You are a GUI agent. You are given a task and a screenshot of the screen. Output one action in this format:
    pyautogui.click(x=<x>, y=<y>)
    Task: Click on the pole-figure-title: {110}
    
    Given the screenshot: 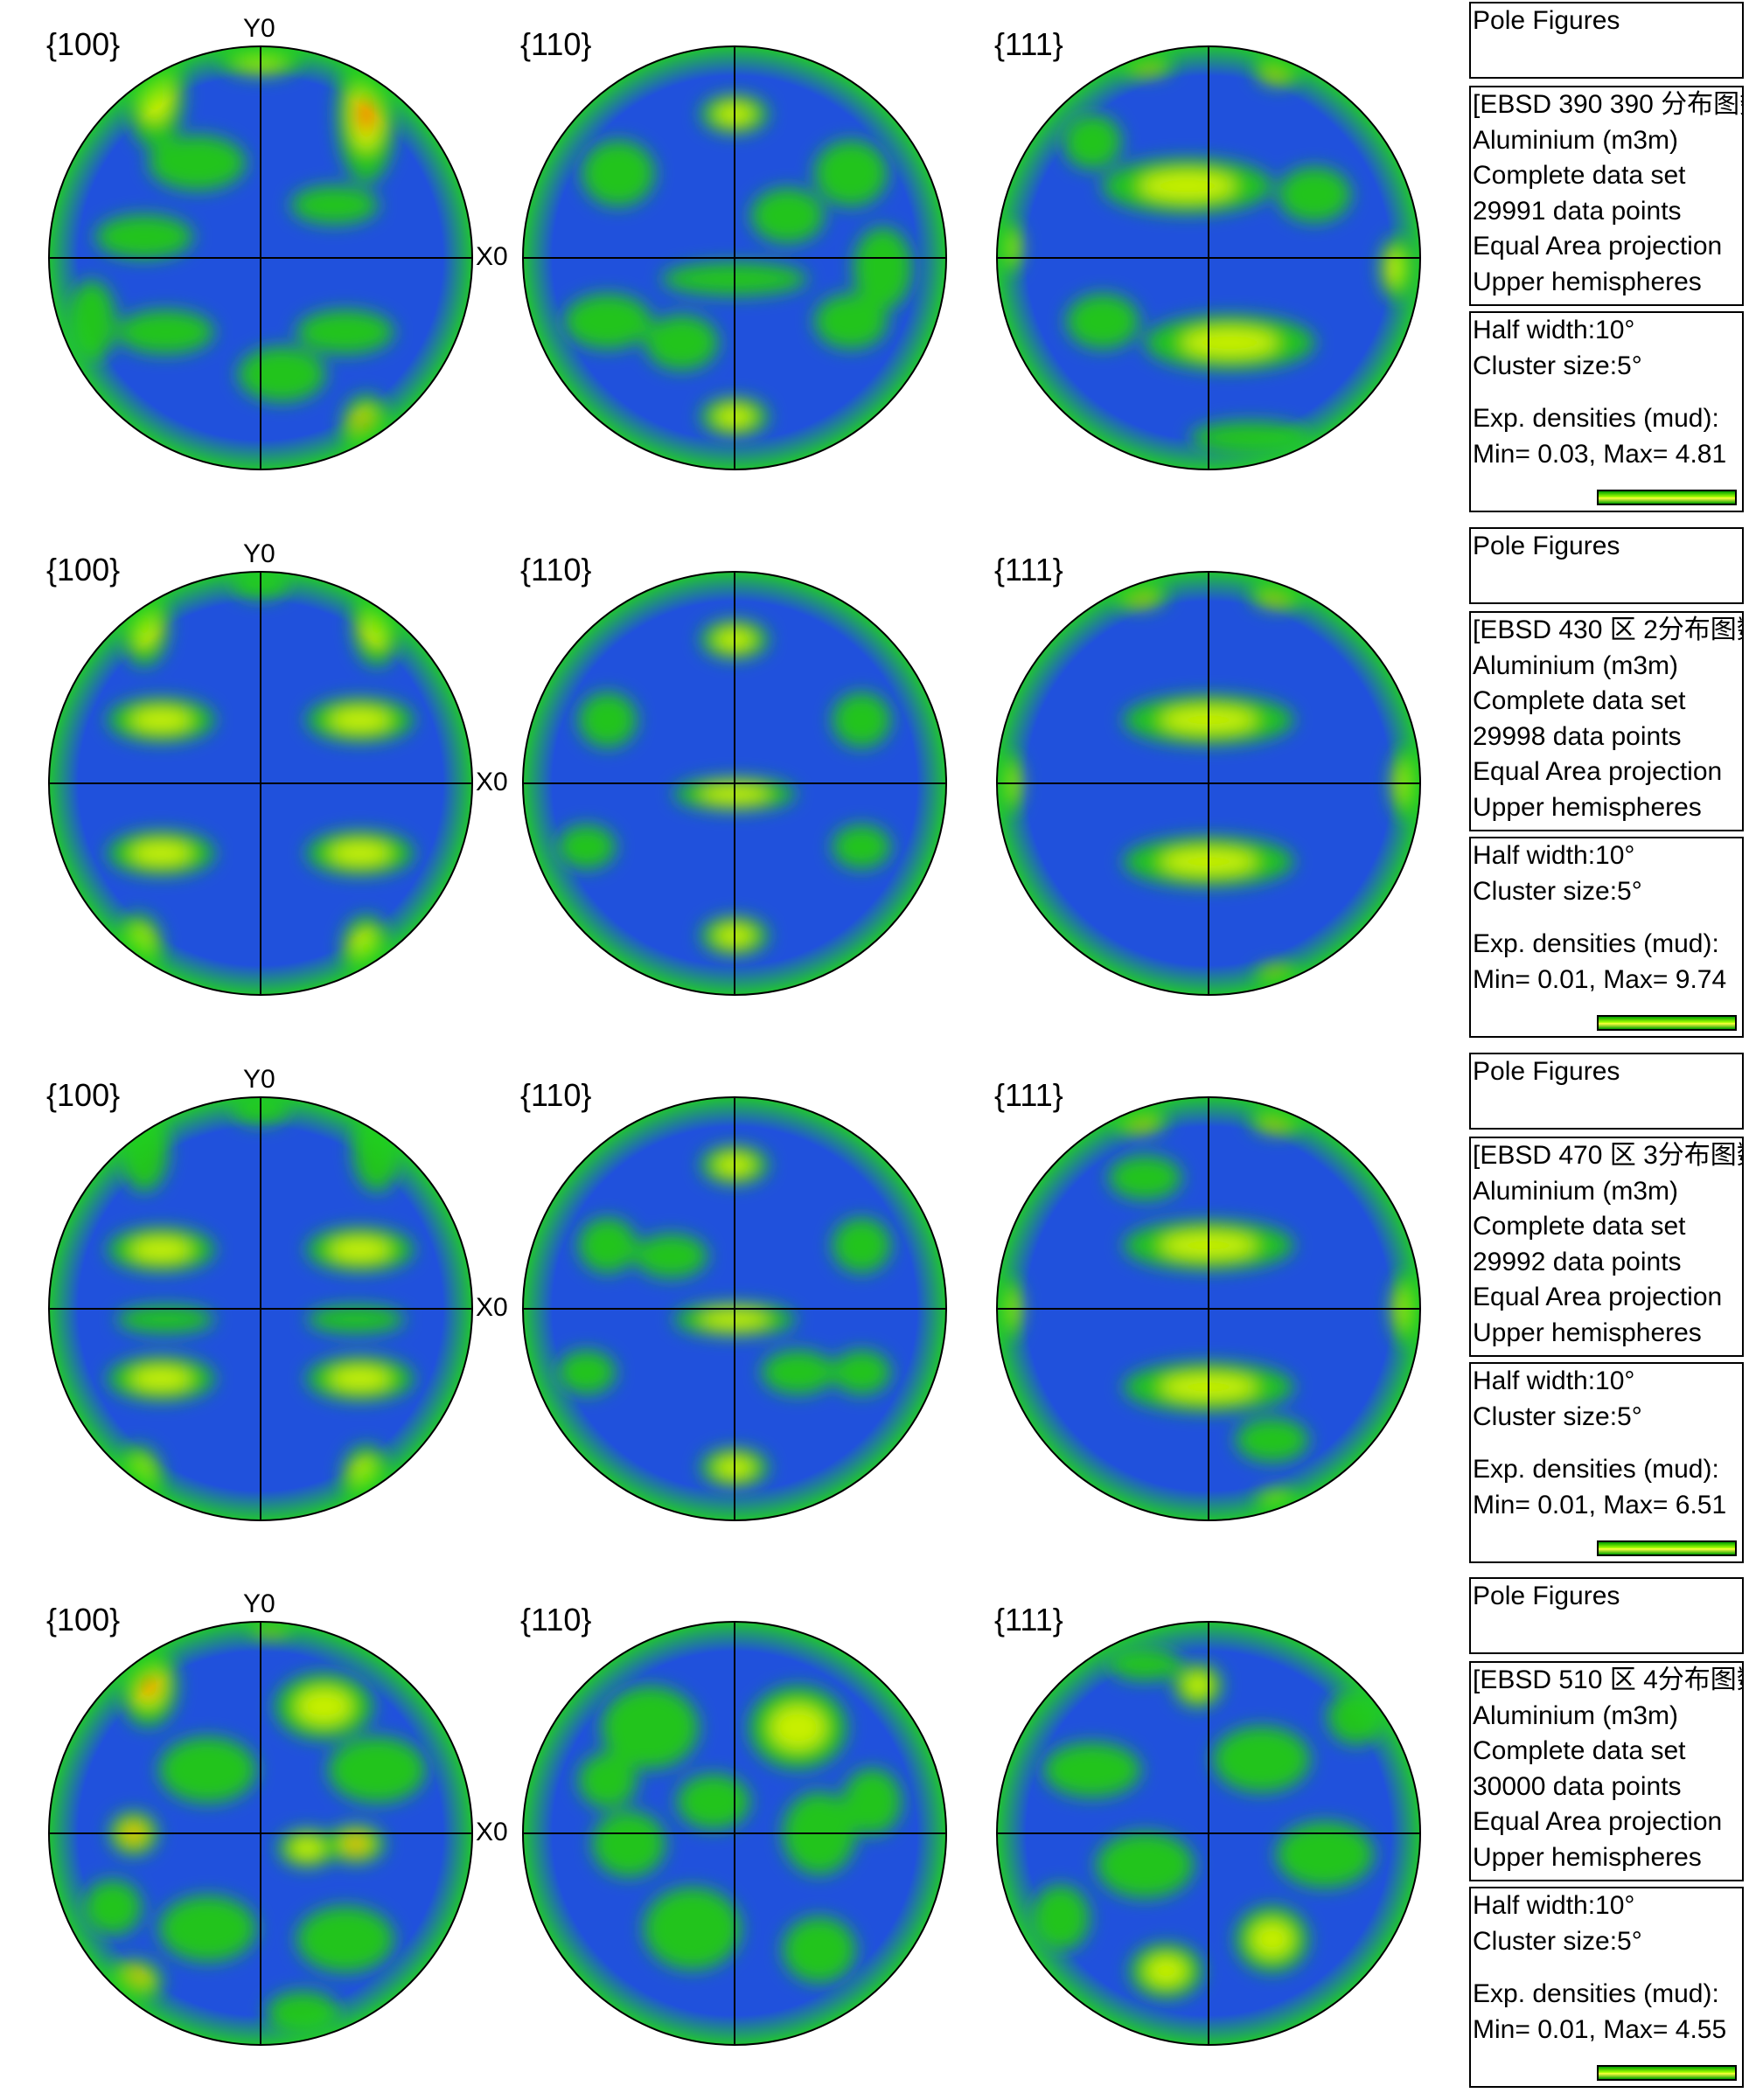 What is the action you would take?
    pyautogui.click(x=556, y=44)
    